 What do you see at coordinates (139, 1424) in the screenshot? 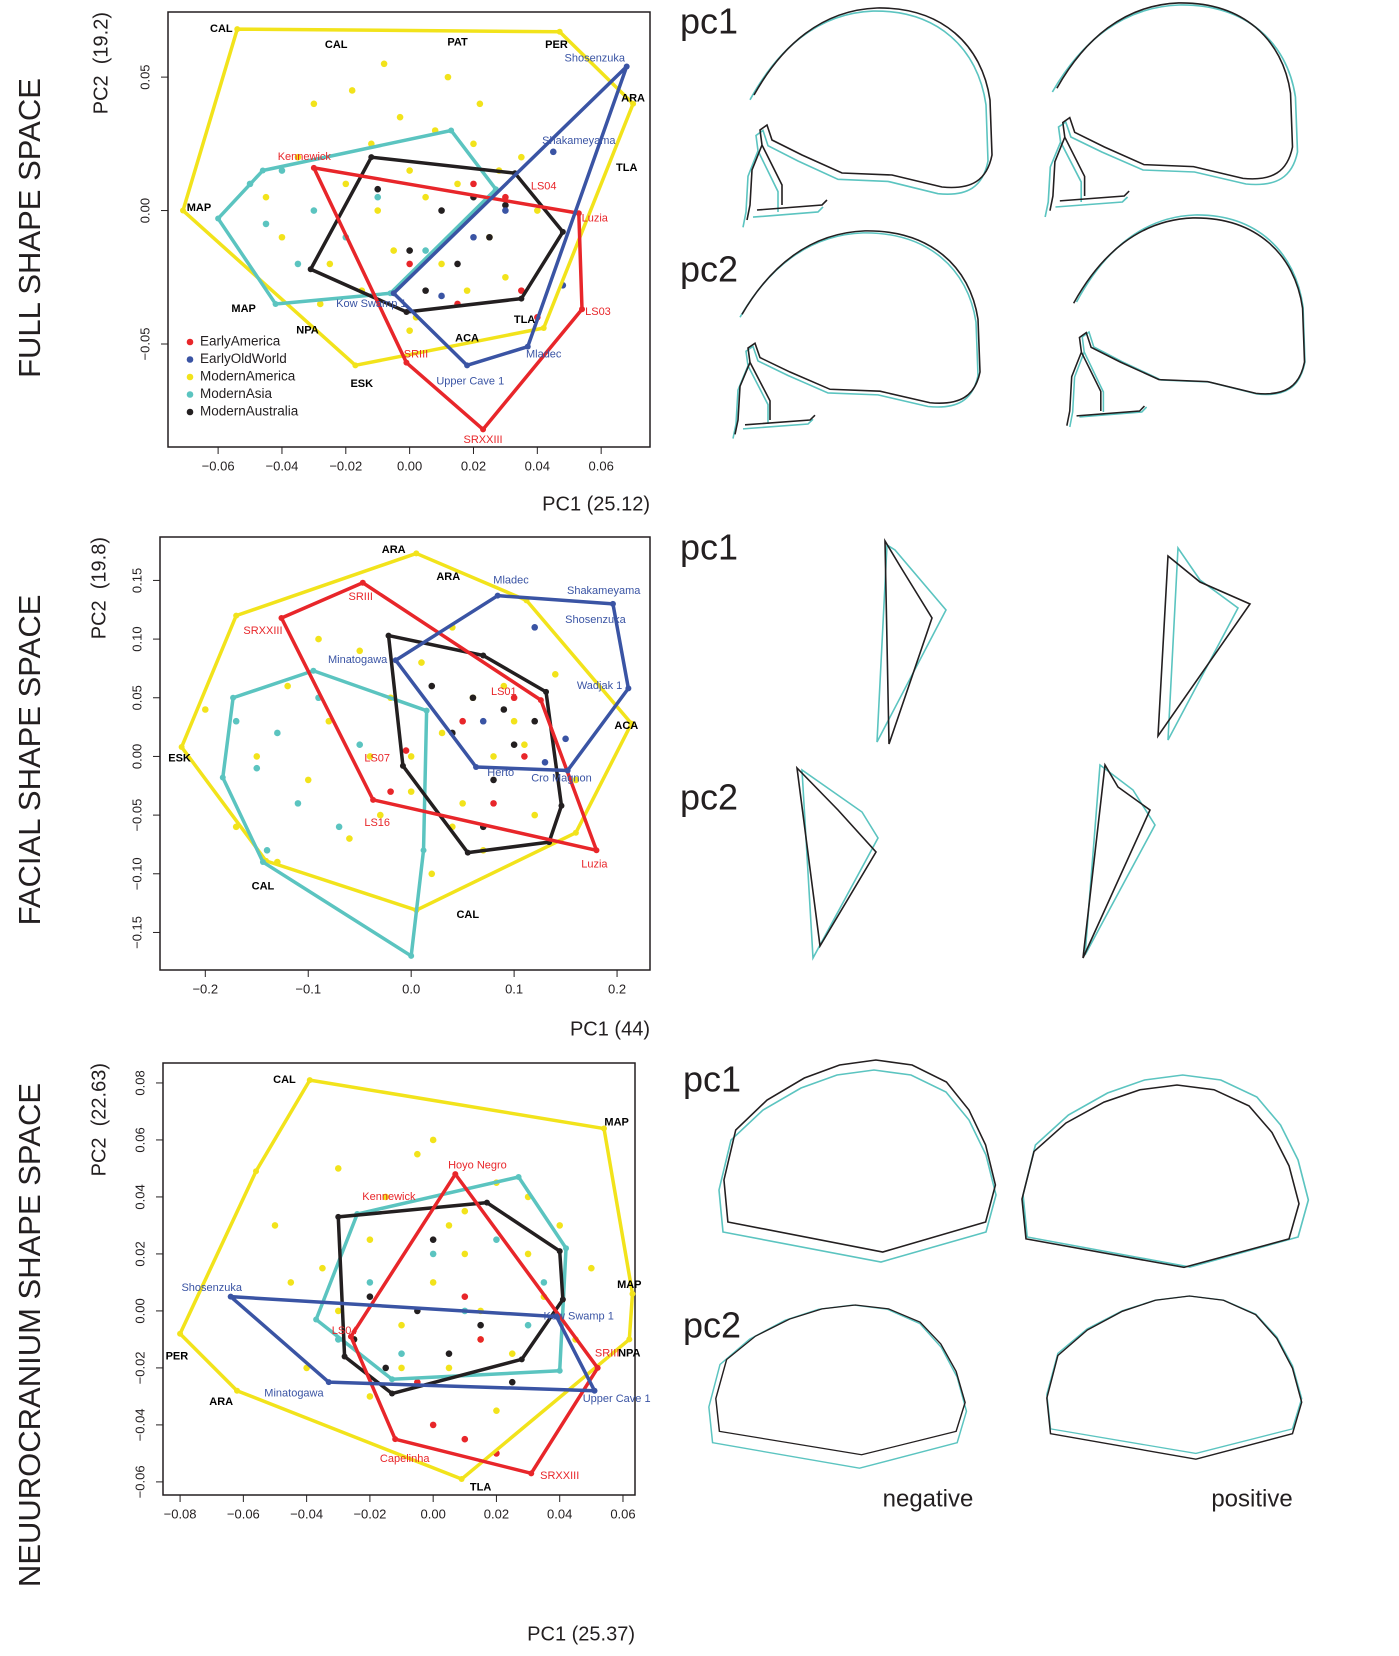
I see `y-tick-label: −0.04` at bounding box center [139, 1424].